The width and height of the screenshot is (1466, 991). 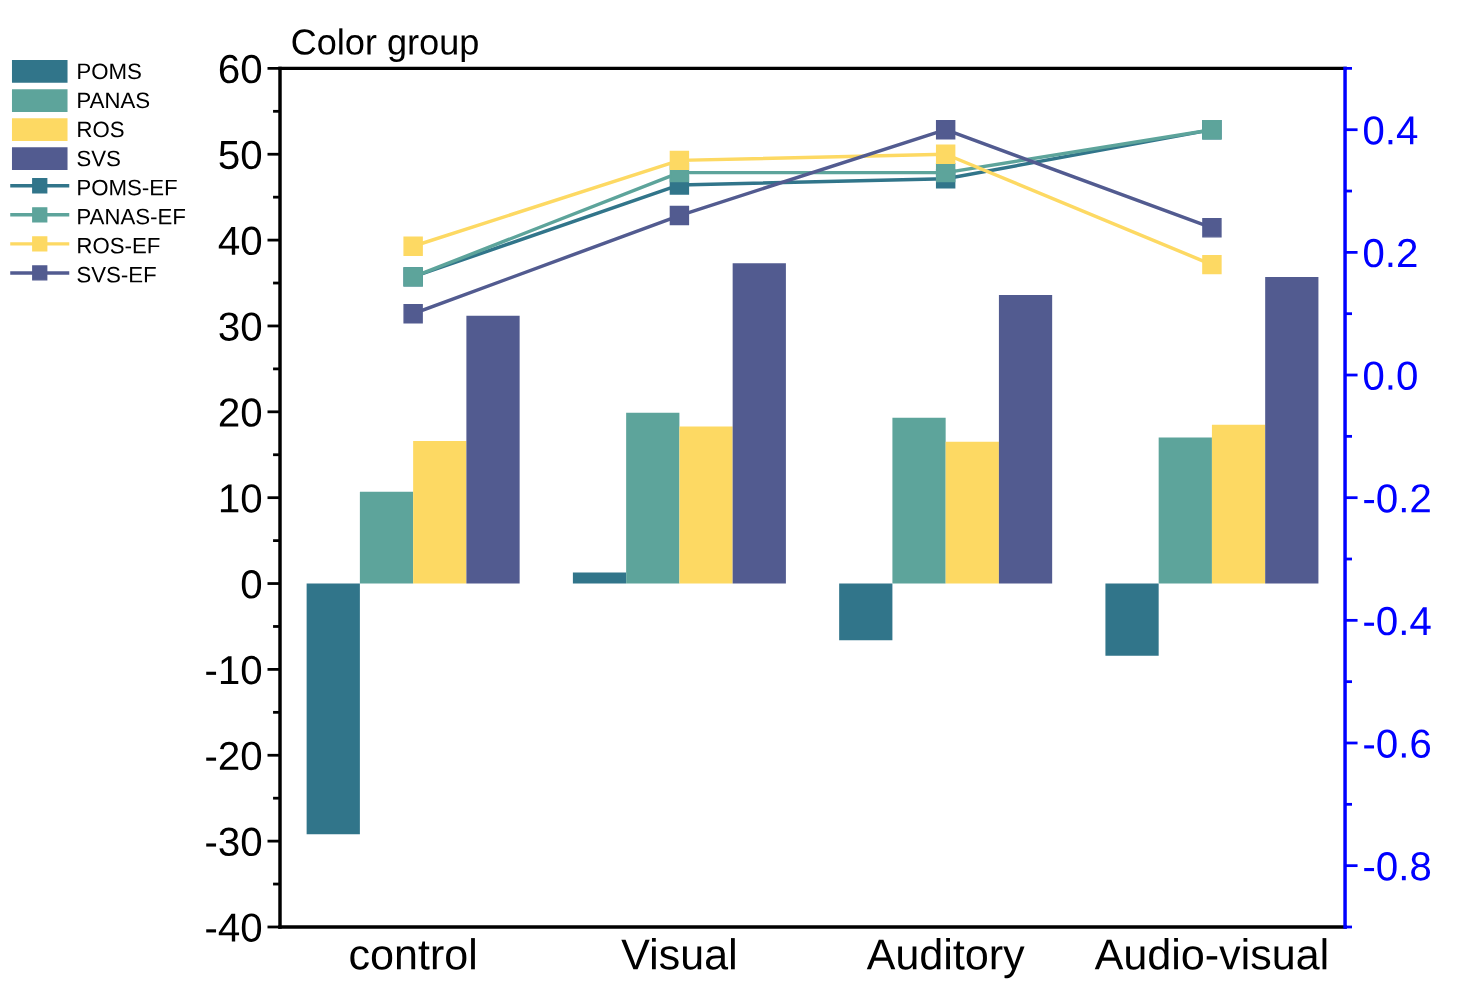 What do you see at coordinates (385, 45) in the screenshot?
I see `chart-title: Color group` at bounding box center [385, 45].